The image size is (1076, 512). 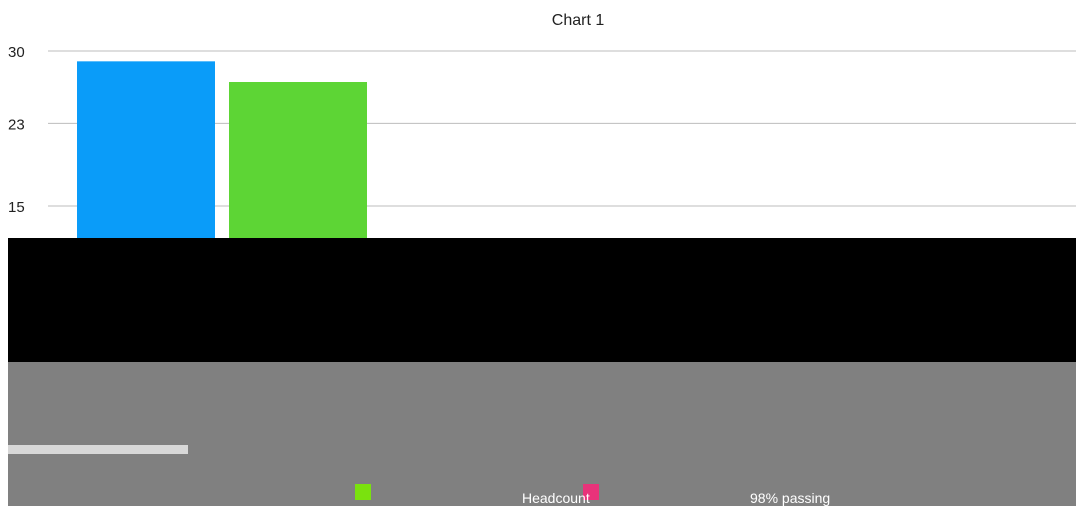 I want to click on light-gray-strip, so click(x=98, y=449).